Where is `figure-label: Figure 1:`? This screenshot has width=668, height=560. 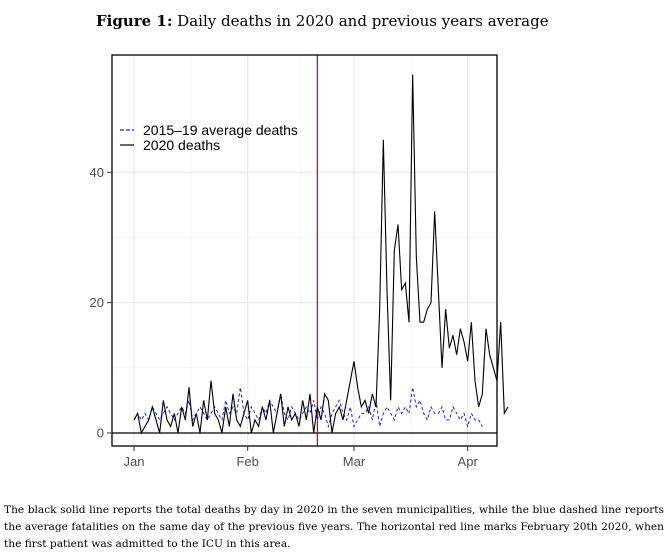 figure-label: Figure 1: is located at coordinates (134, 21).